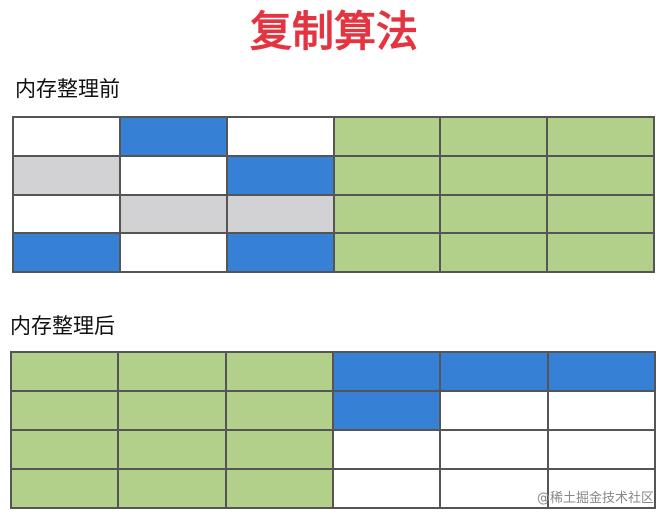 The height and width of the screenshot is (522, 668). Describe the element at coordinates (62, 326) in the screenshot. I see `after-label: 内存整理后` at that location.